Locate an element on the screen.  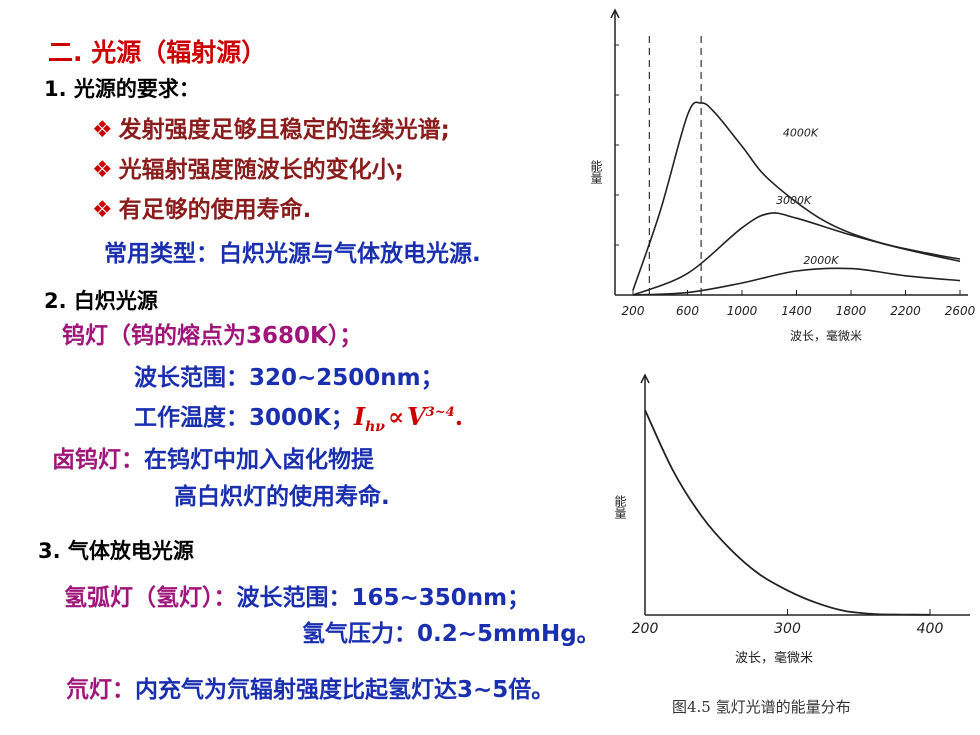
hydrogen-label: 氢弧灯（氢灯）： is located at coordinates (150, 598).